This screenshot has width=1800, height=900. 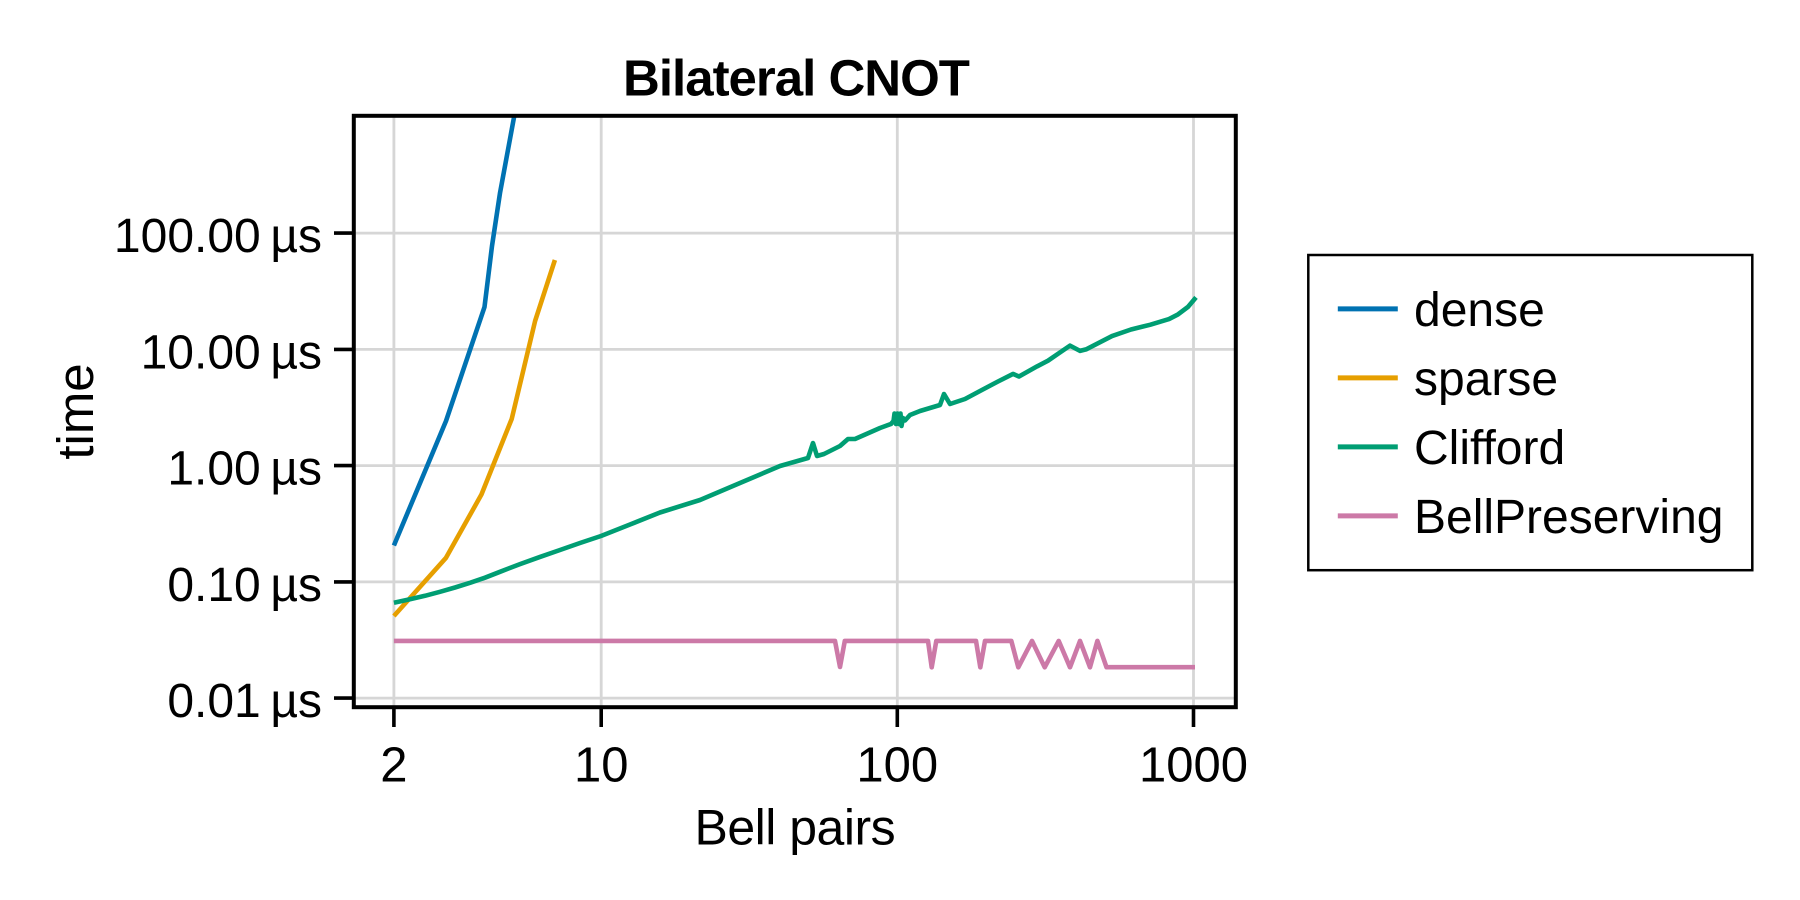 I want to click on svg-text: 100.00 µs, so click(x=218, y=236).